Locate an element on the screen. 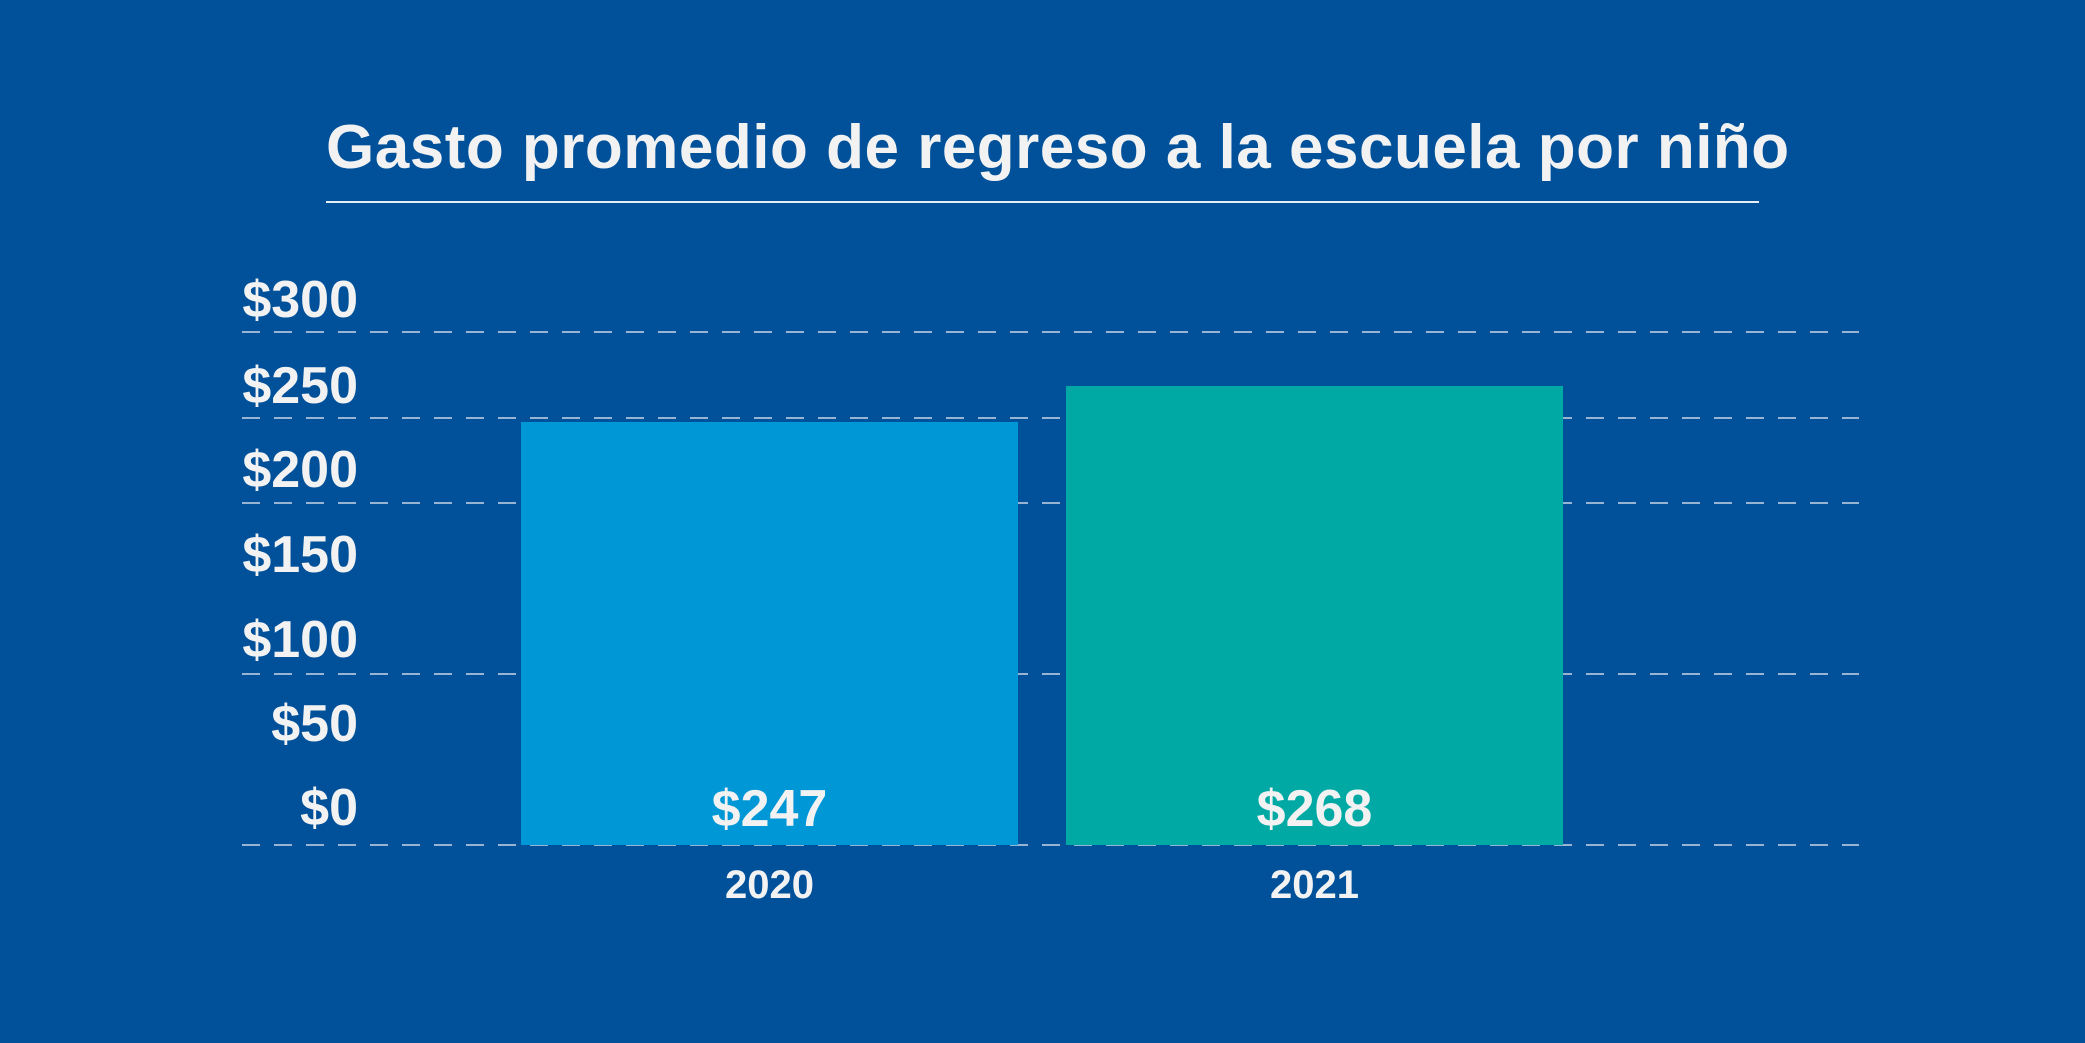  y-tick-label: $250 is located at coordinates (300, 386).